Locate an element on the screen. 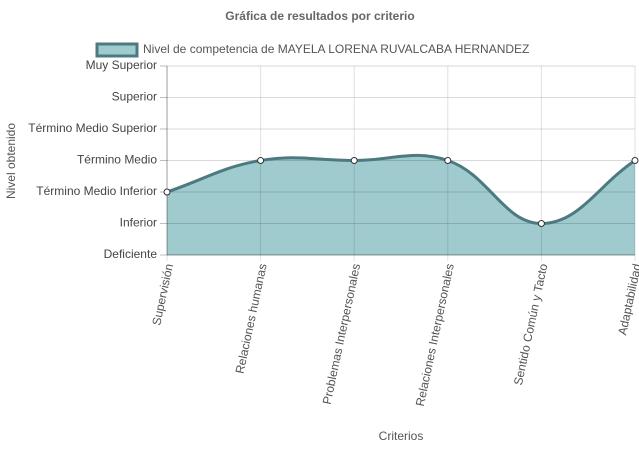 The width and height of the screenshot is (639, 449). x-tick-label: Adaptabilidad is located at coordinates (627, 299).